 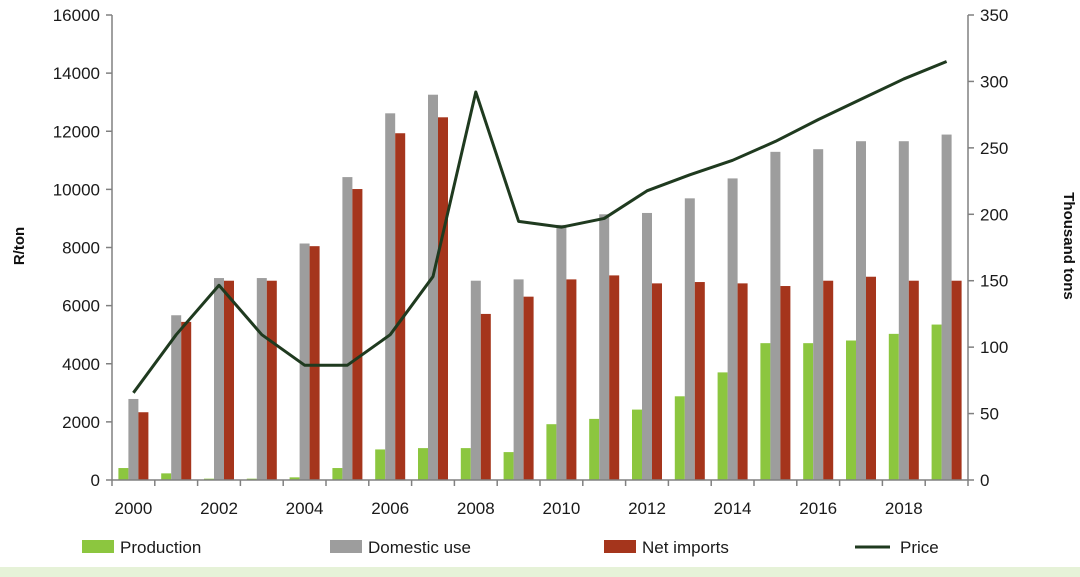 I want to click on bar-net-imports-2010, so click(x=571, y=379).